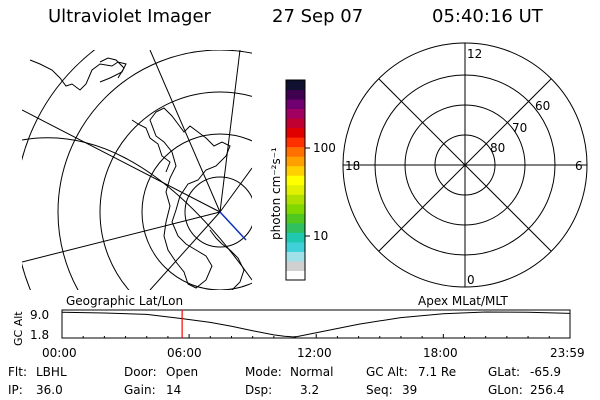 This screenshot has width=600, height=400. What do you see at coordinates (309, 390) in the screenshot?
I see `info-dsp-val: 3.2` at bounding box center [309, 390].